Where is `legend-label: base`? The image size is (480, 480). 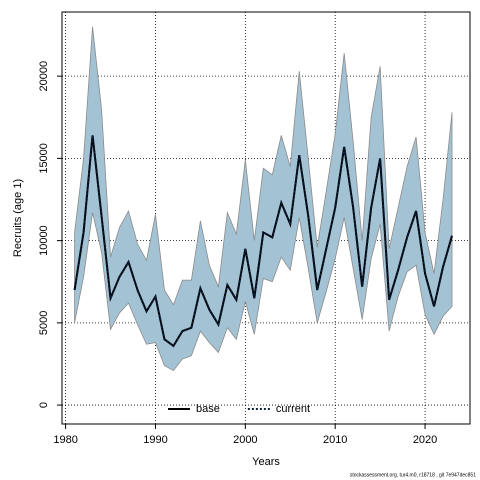
legend-label: base is located at coordinates (208, 409).